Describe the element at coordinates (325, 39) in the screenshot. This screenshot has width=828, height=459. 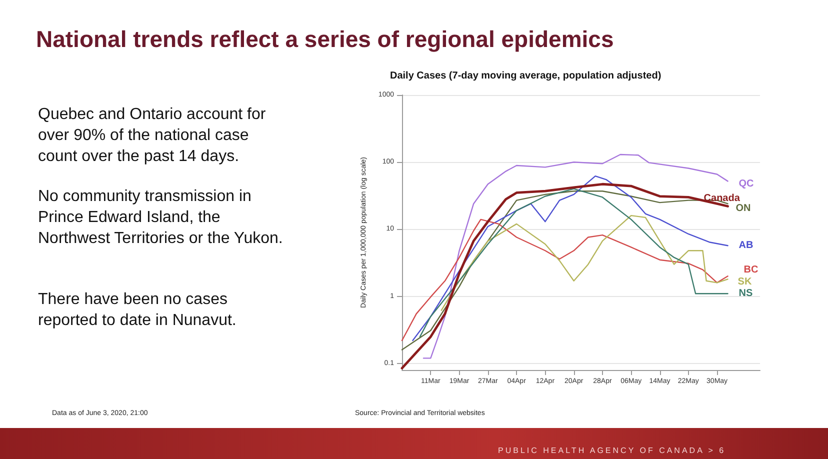
I see `chart-title: National trends reflect a series of regional epidemics` at that location.